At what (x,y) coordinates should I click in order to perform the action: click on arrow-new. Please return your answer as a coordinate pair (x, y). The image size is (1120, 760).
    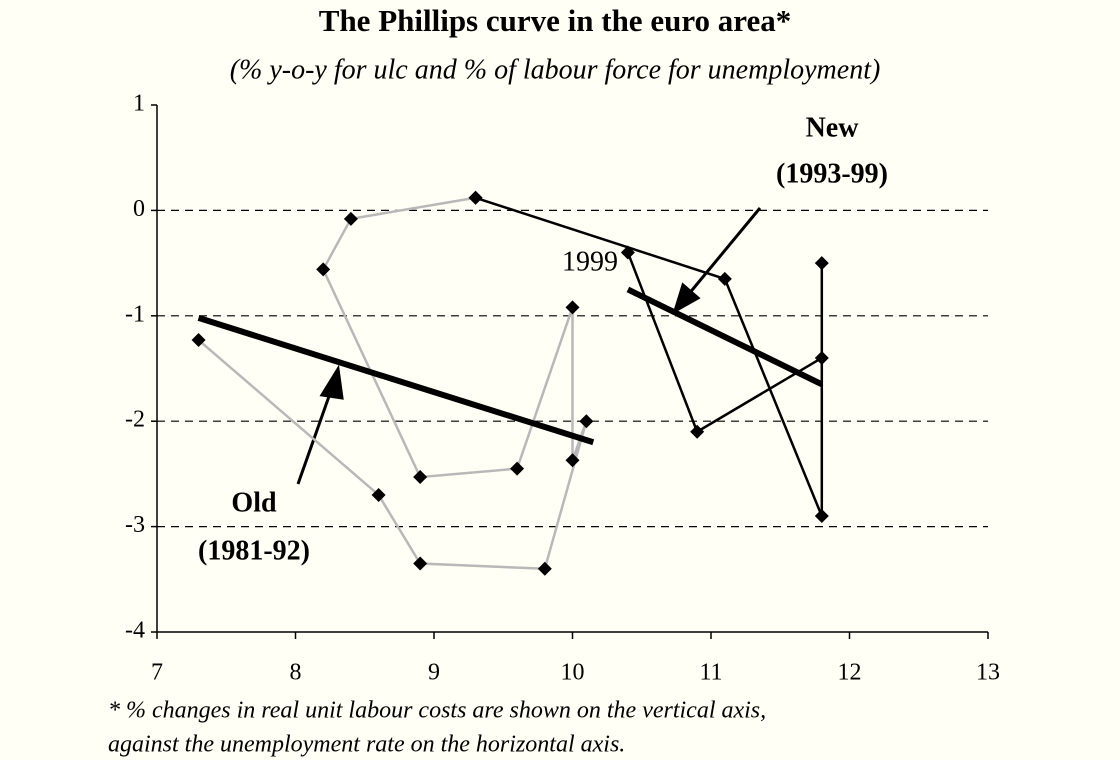
    Looking at the image, I should click on (724, 251).